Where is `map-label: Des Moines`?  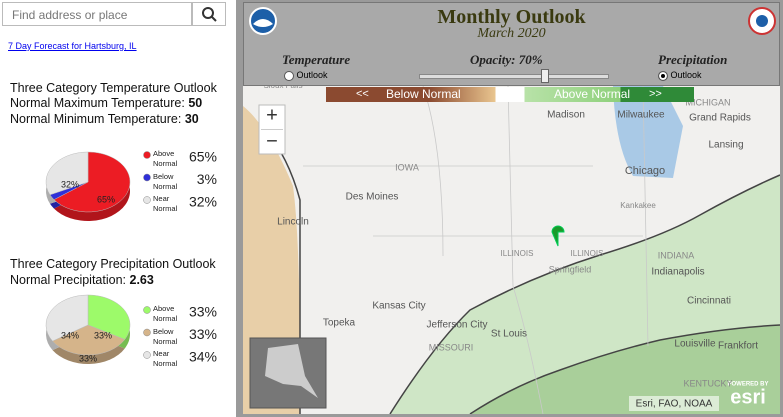
map-label: Des Moines is located at coordinates (372, 197).